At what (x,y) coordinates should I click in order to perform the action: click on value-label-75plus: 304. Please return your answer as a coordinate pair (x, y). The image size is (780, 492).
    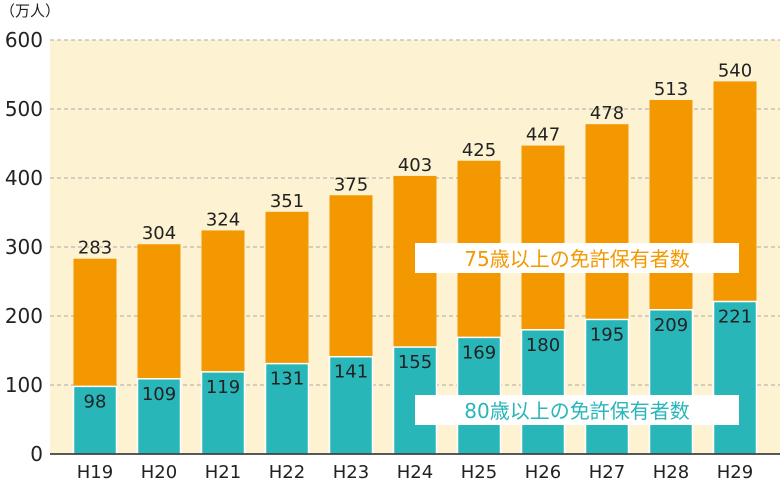
    Looking at the image, I should click on (159, 233).